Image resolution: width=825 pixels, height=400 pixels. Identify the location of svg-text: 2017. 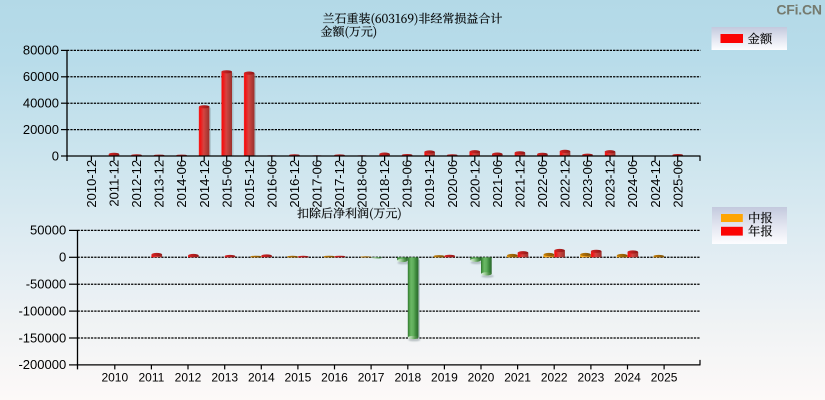
(371, 377).